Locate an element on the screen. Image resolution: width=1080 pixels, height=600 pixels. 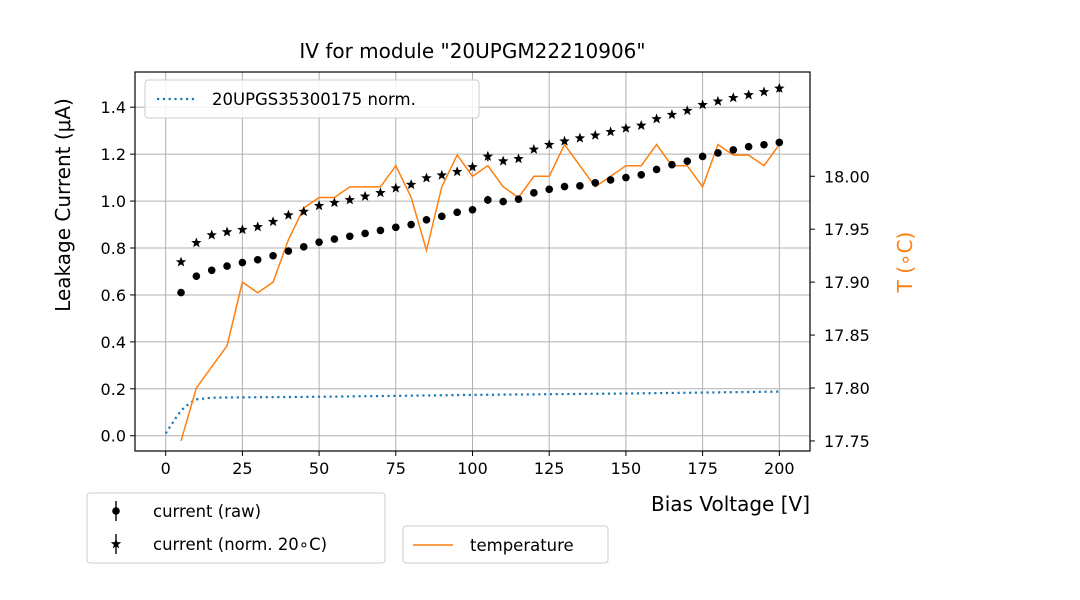
y2-tick-label: 17.90 is located at coordinates (847, 282).